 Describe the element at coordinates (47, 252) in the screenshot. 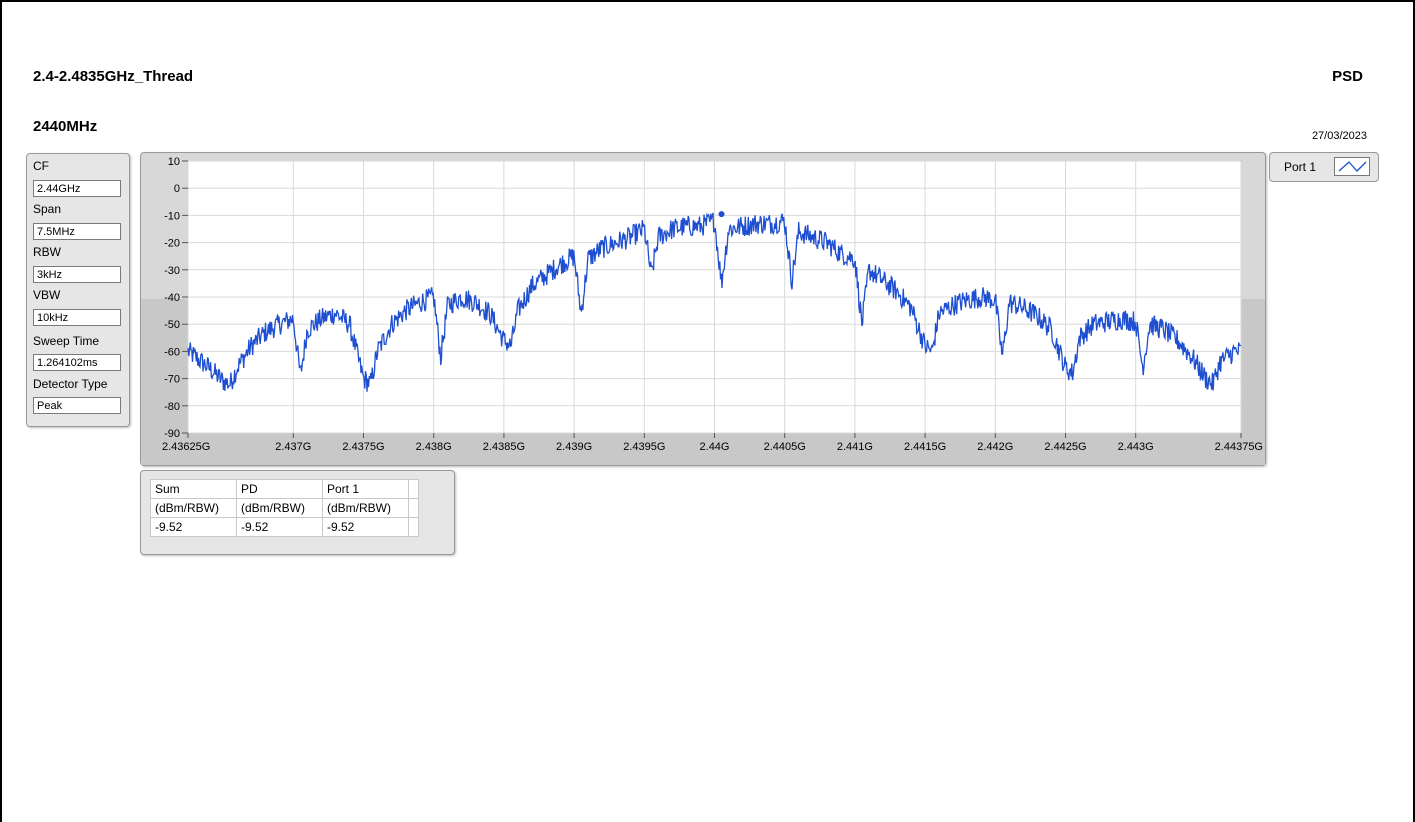

I see `rbw-label: RBW` at that location.